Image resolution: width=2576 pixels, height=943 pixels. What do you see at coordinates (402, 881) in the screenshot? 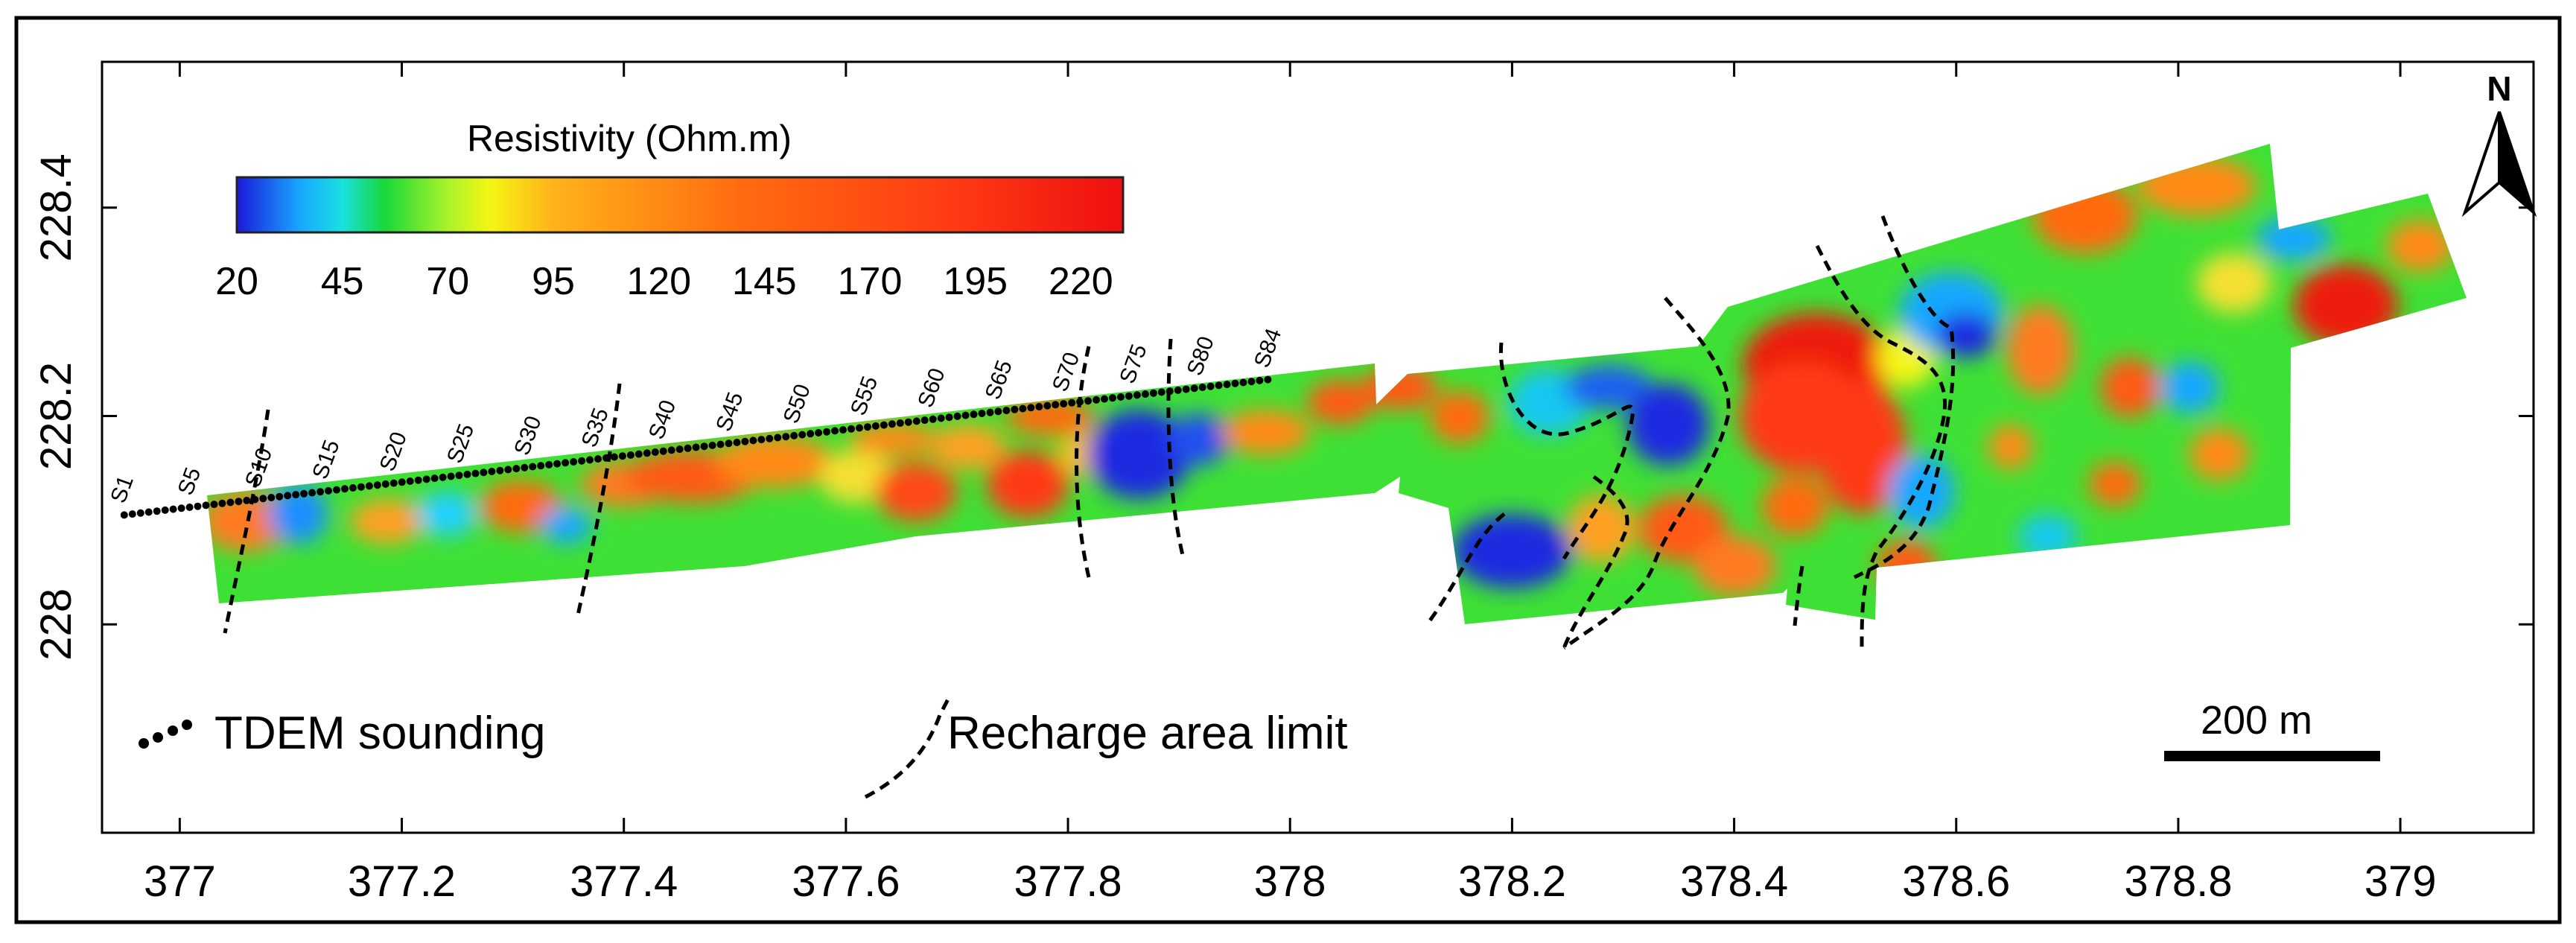
I see `x-tick-label: 377.2` at bounding box center [402, 881].